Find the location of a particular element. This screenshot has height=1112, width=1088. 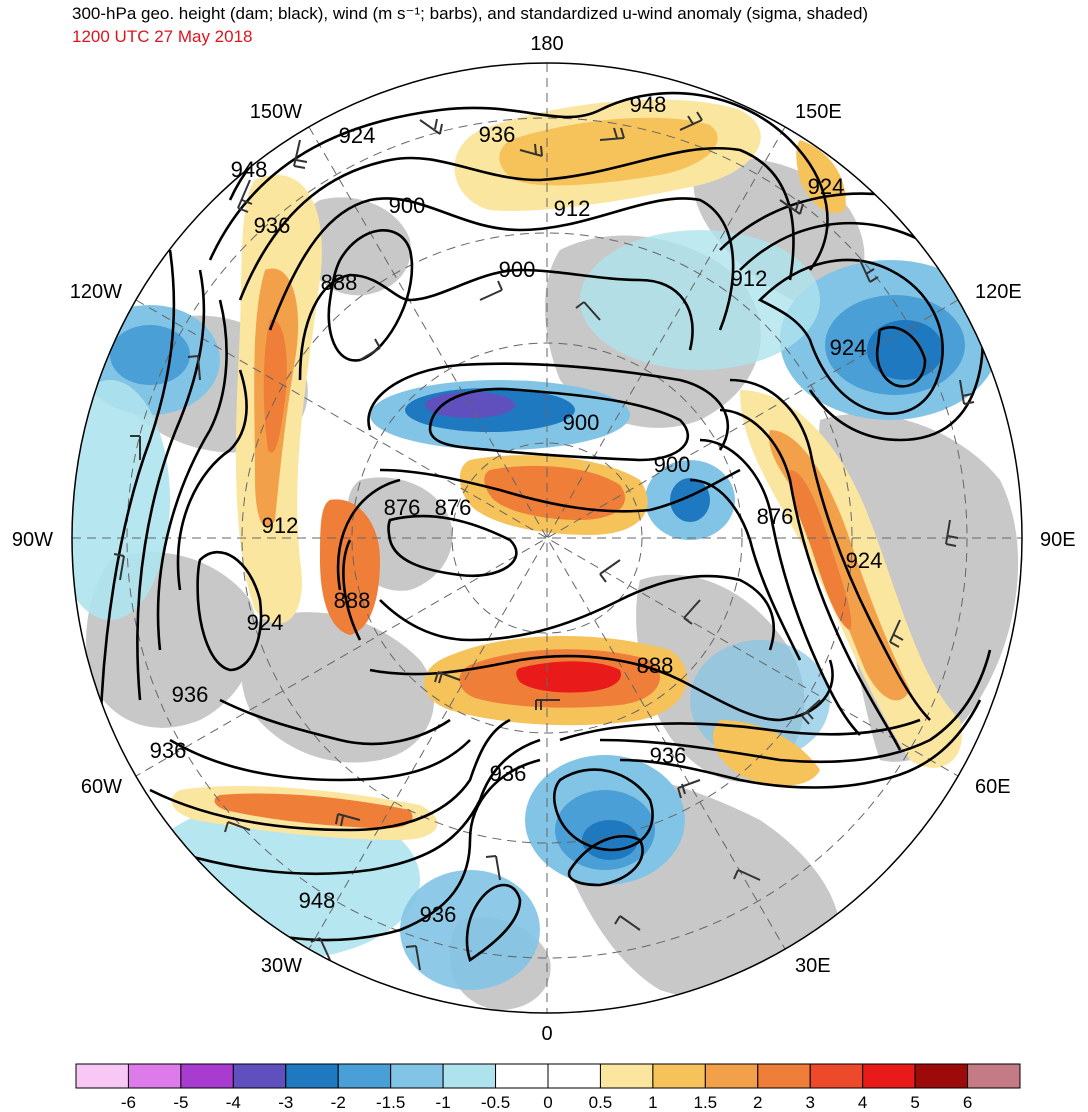

colorbar: -6 -5 -4 -3 -2 -1.5 -1 -0.5 0 0.5 1 1.5 2 3 4 5 6 is located at coordinates (548, 1087).